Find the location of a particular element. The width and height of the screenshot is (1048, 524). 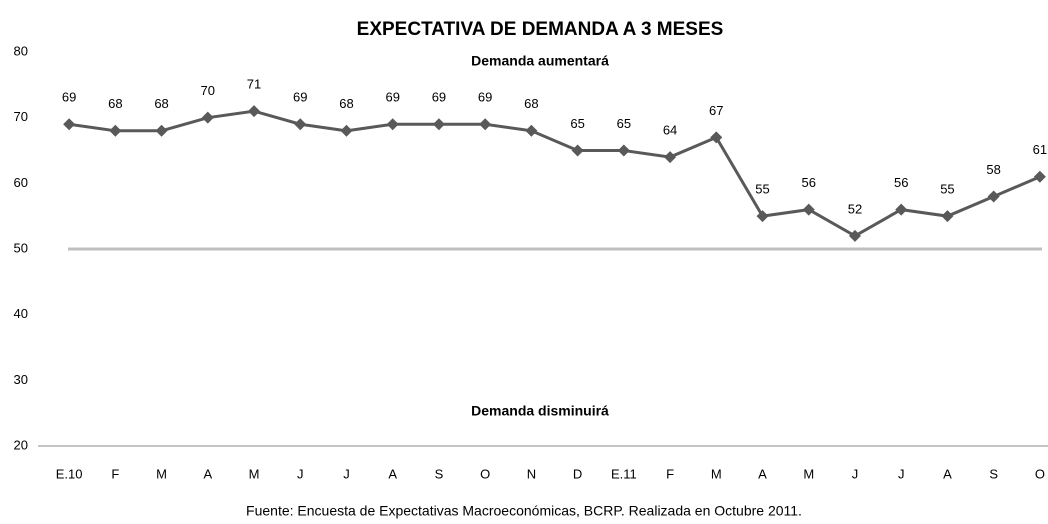

data-label: 67 is located at coordinates (716, 110).